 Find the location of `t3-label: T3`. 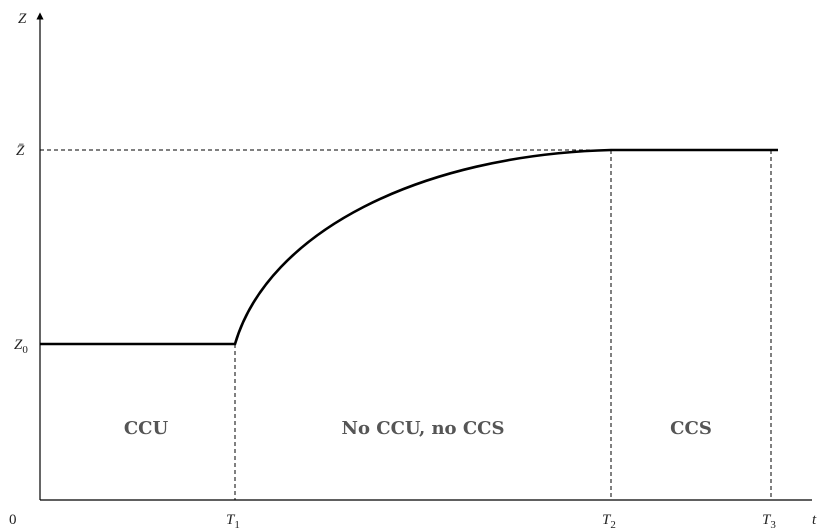

t3-label: T3 is located at coordinates (769, 521).